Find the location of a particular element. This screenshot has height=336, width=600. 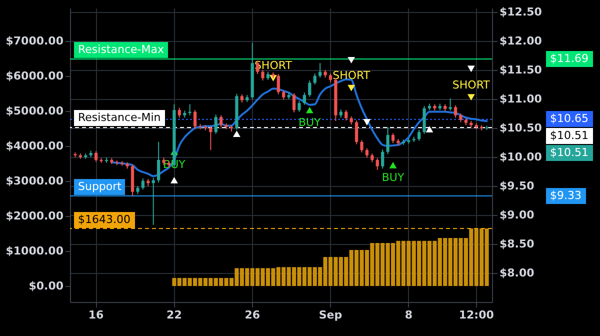

ref-line-label: $1643.00 is located at coordinates (104, 220).